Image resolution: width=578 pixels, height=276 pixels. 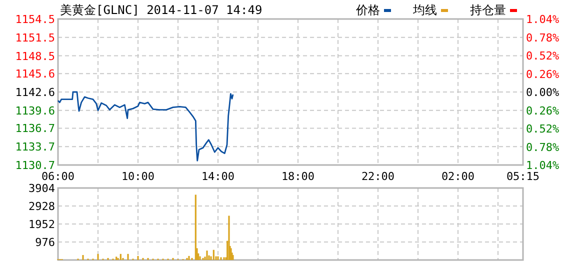 I want to click on y-tick-label: 1142.6, so click(x=35, y=92).